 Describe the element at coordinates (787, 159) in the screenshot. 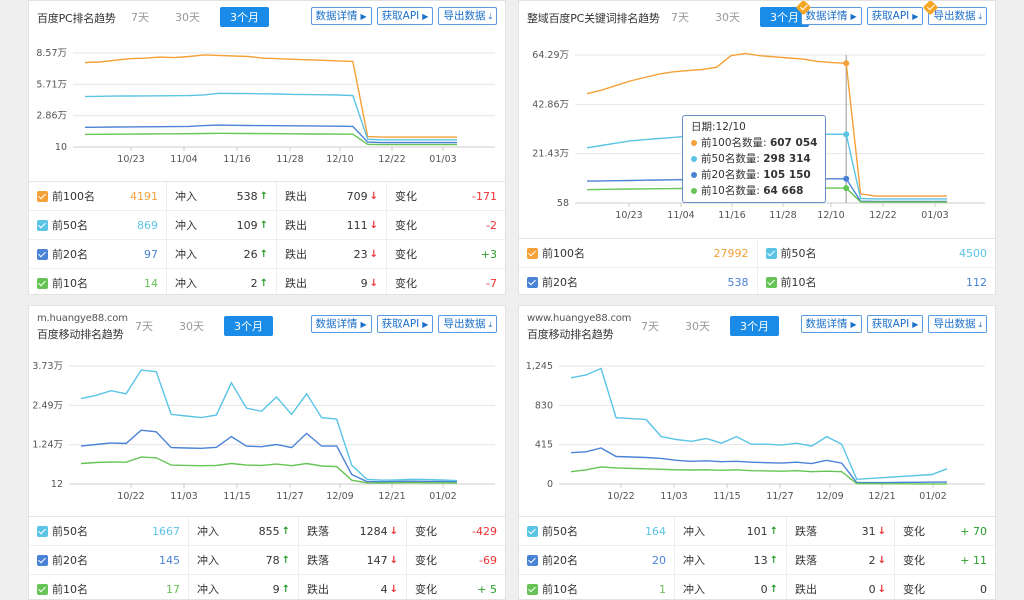

I see `tooltip-value: 298 314` at that location.